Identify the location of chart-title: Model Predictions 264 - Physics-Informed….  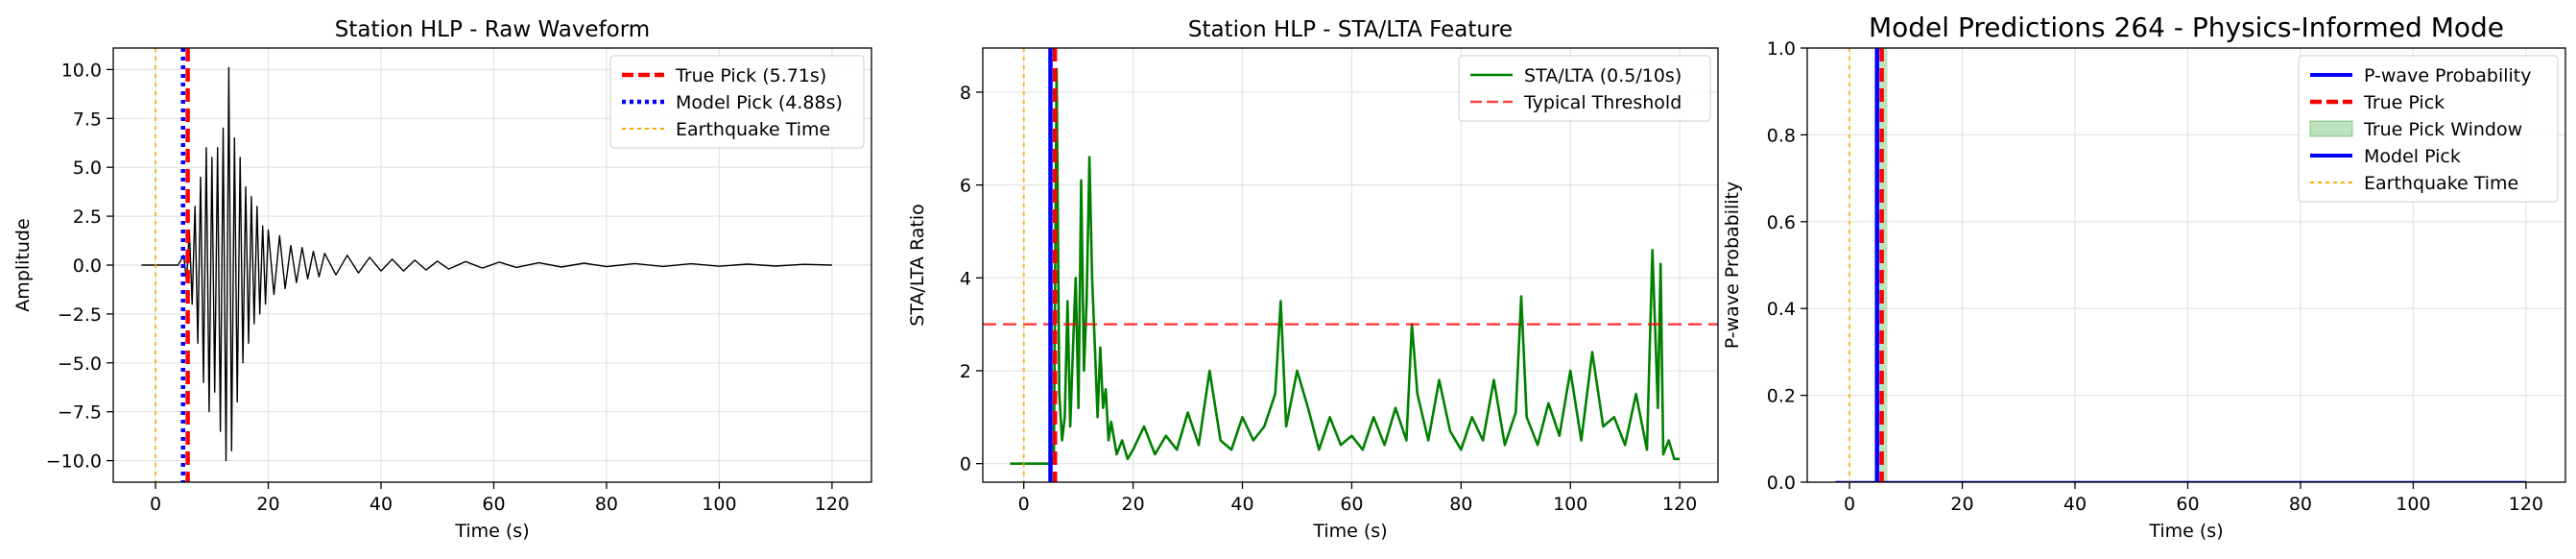
(2186, 27).